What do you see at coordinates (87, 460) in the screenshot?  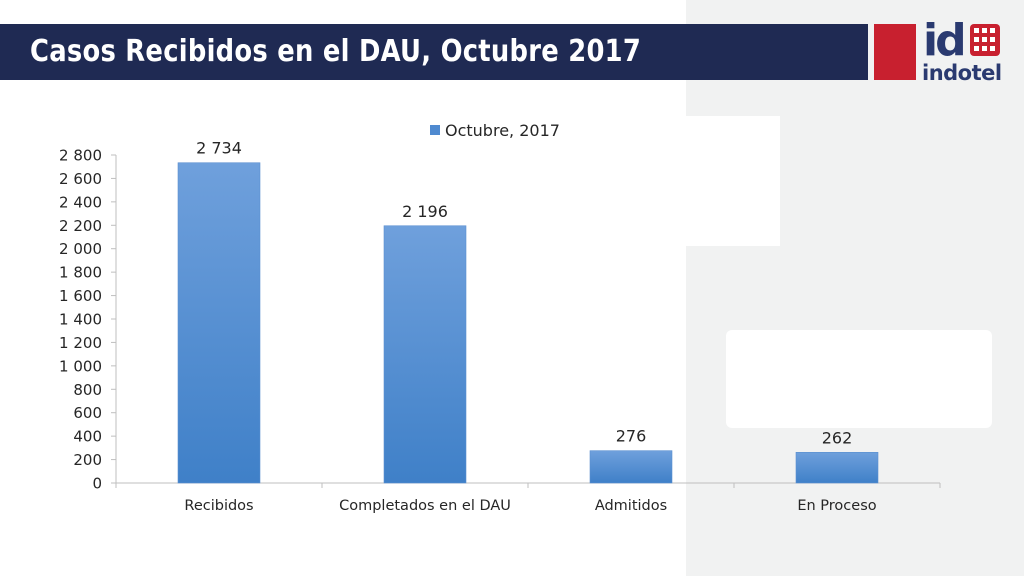 I see `y-tick-label: 200` at bounding box center [87, 460].